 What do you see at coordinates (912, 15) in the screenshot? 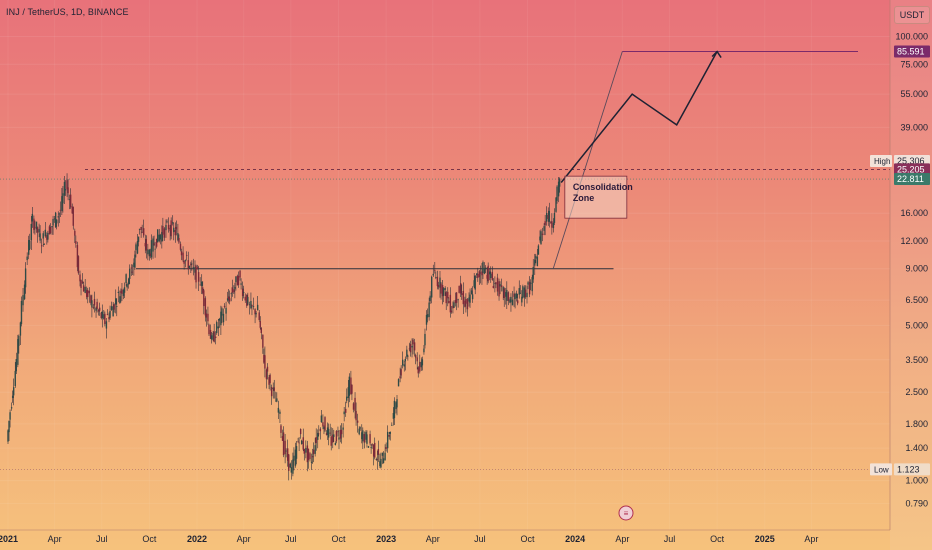
I see `currency-button: USDT` at bounding box center [912, 15].